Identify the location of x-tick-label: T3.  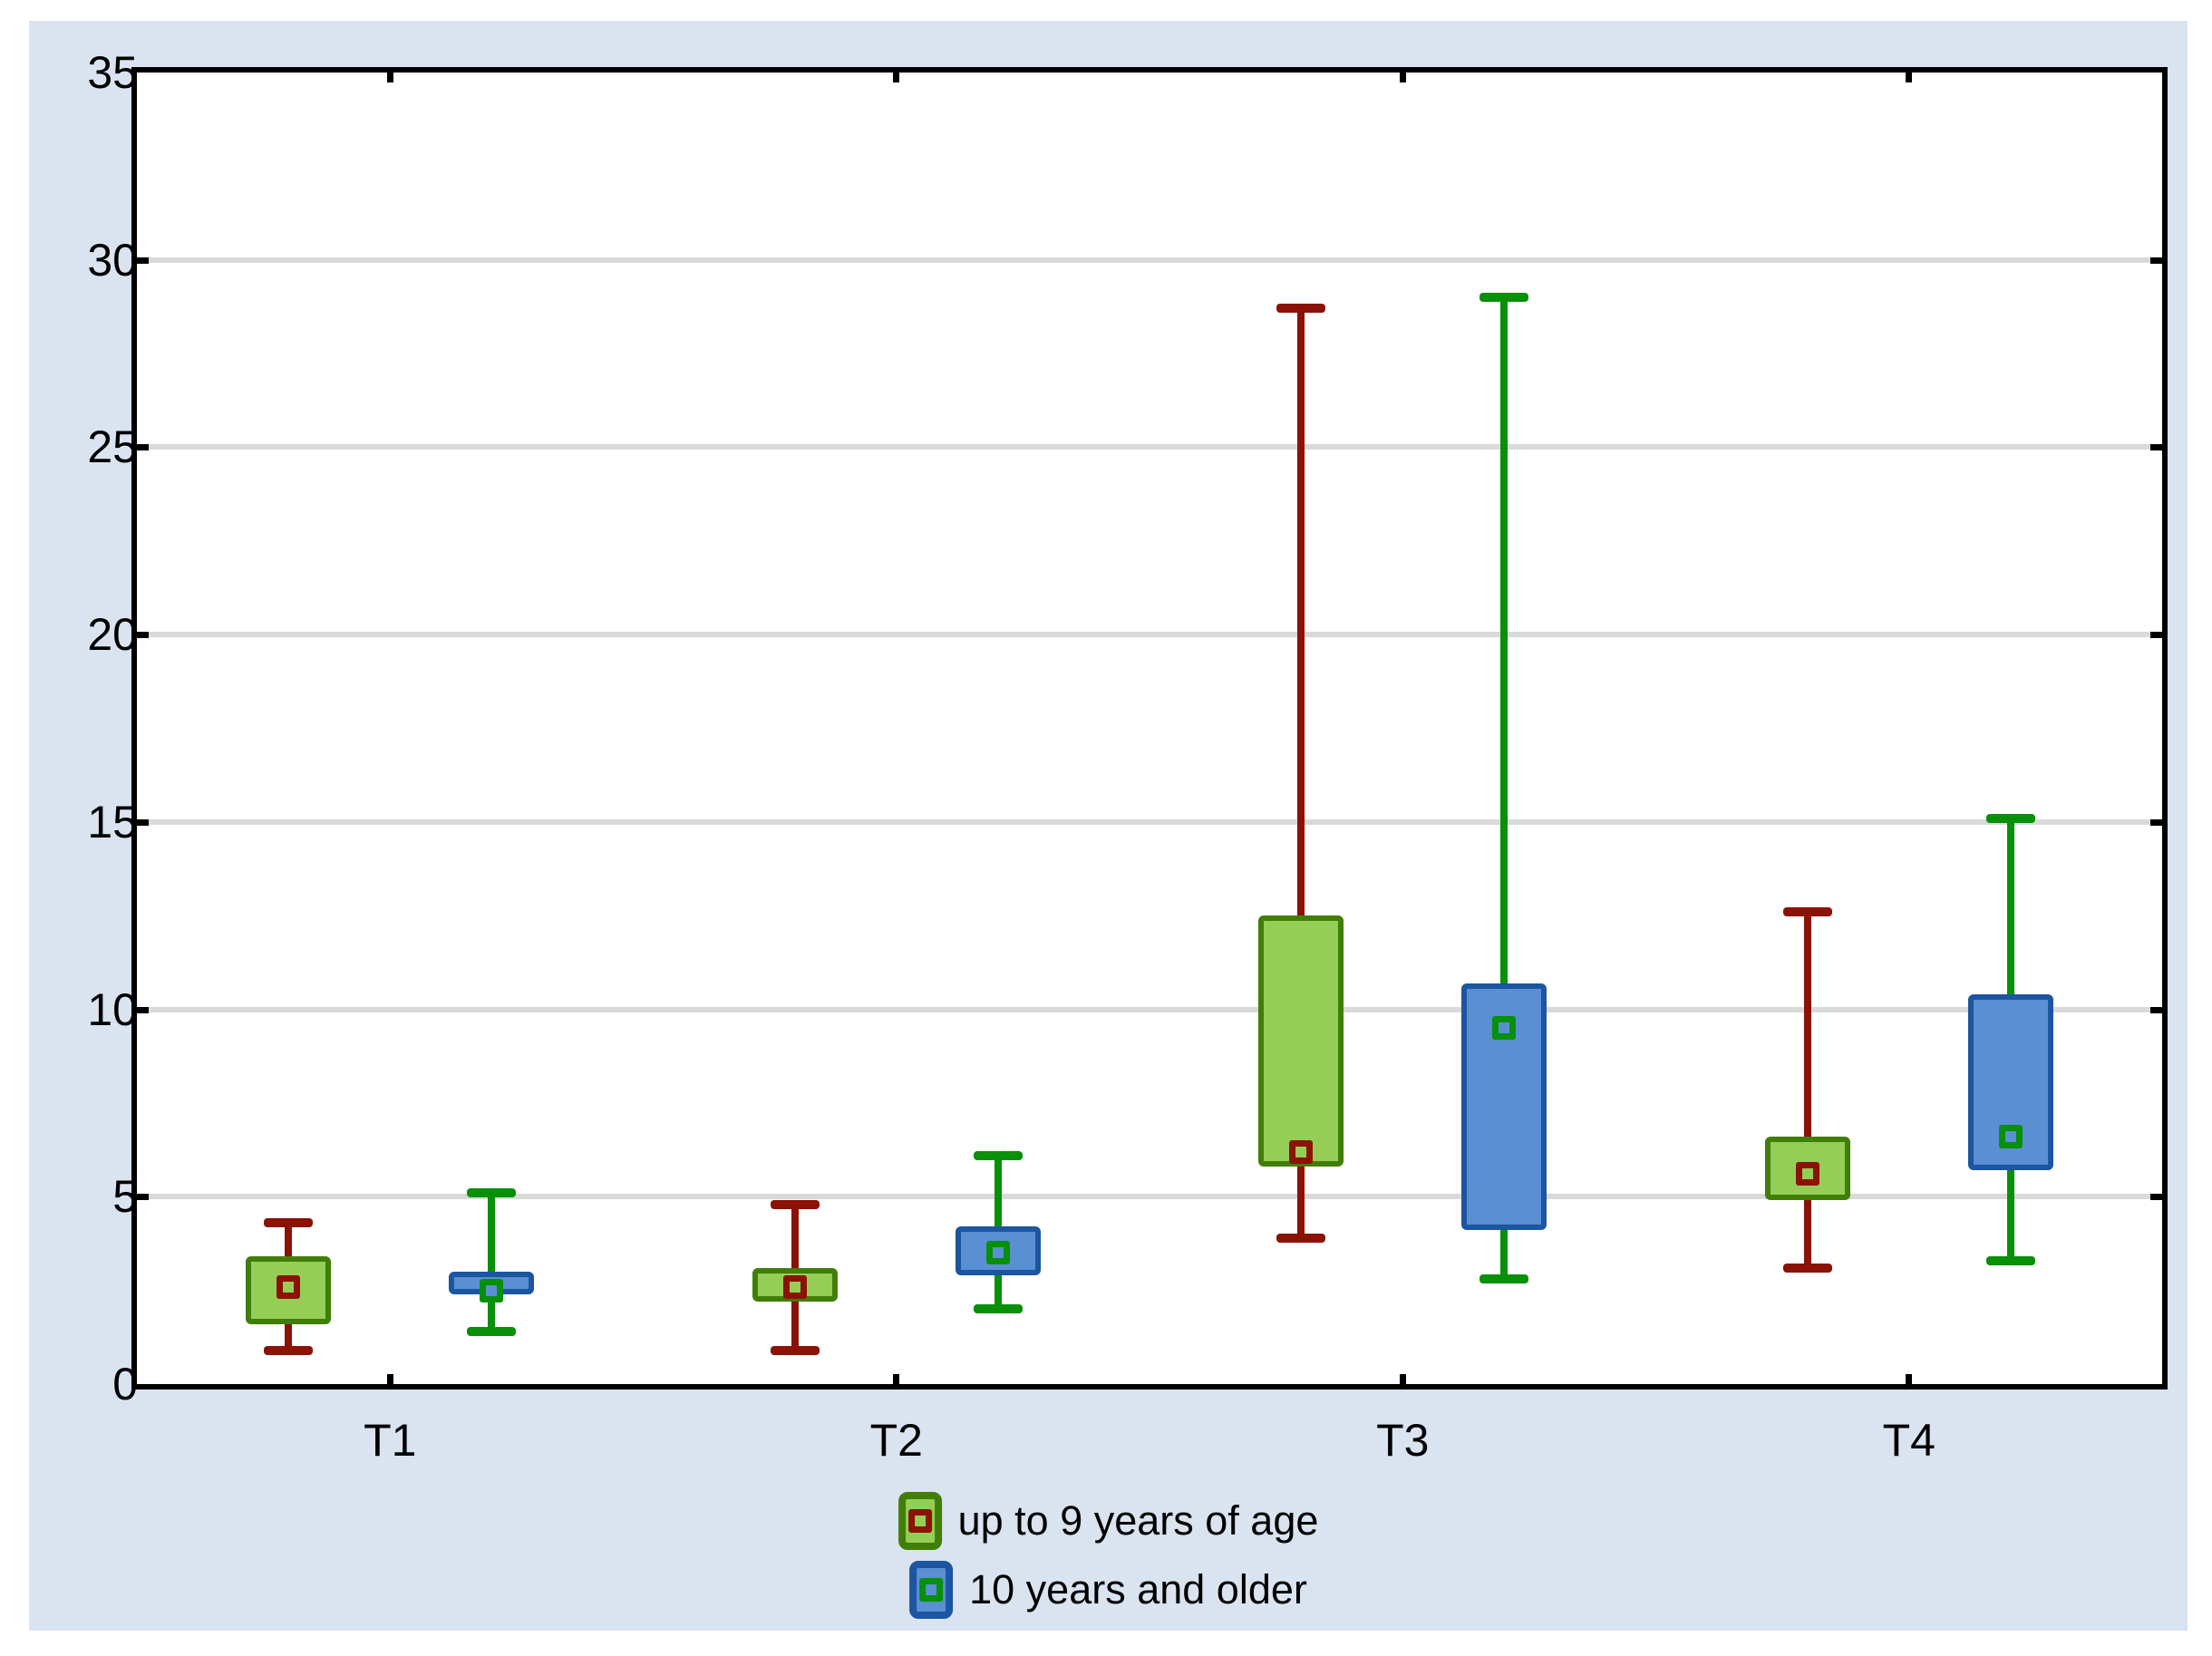
(1403, 1440).